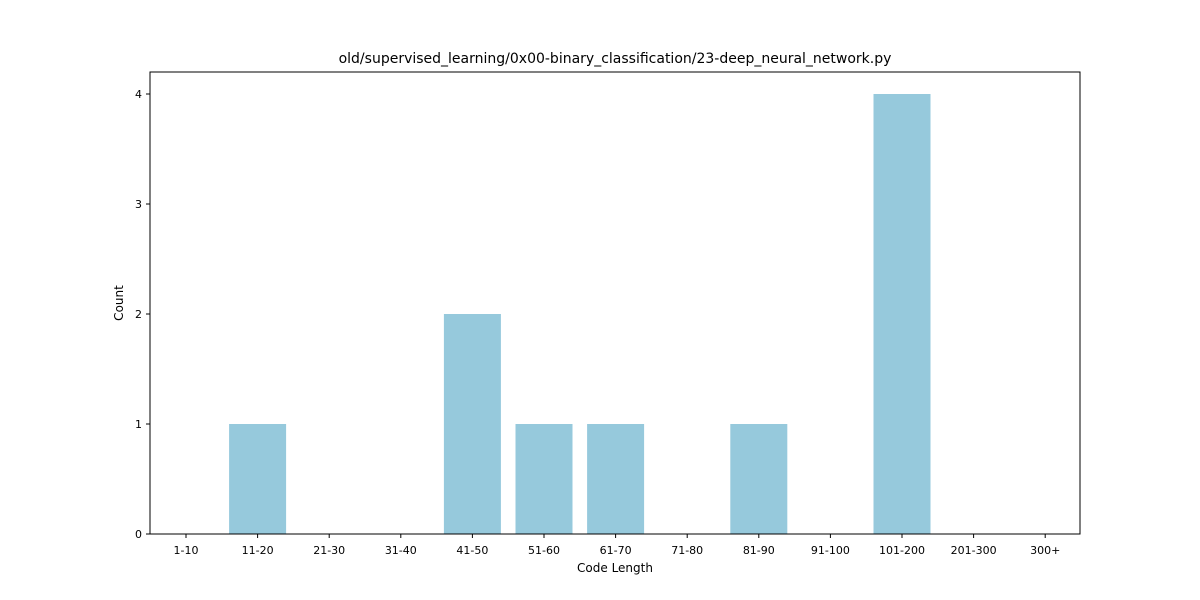 The image size is (1200, 600). What do you see at coordinates (472, 550) in the screenshot?
I see `x-tick-label: 41-50` at bounding box center [472, 550].